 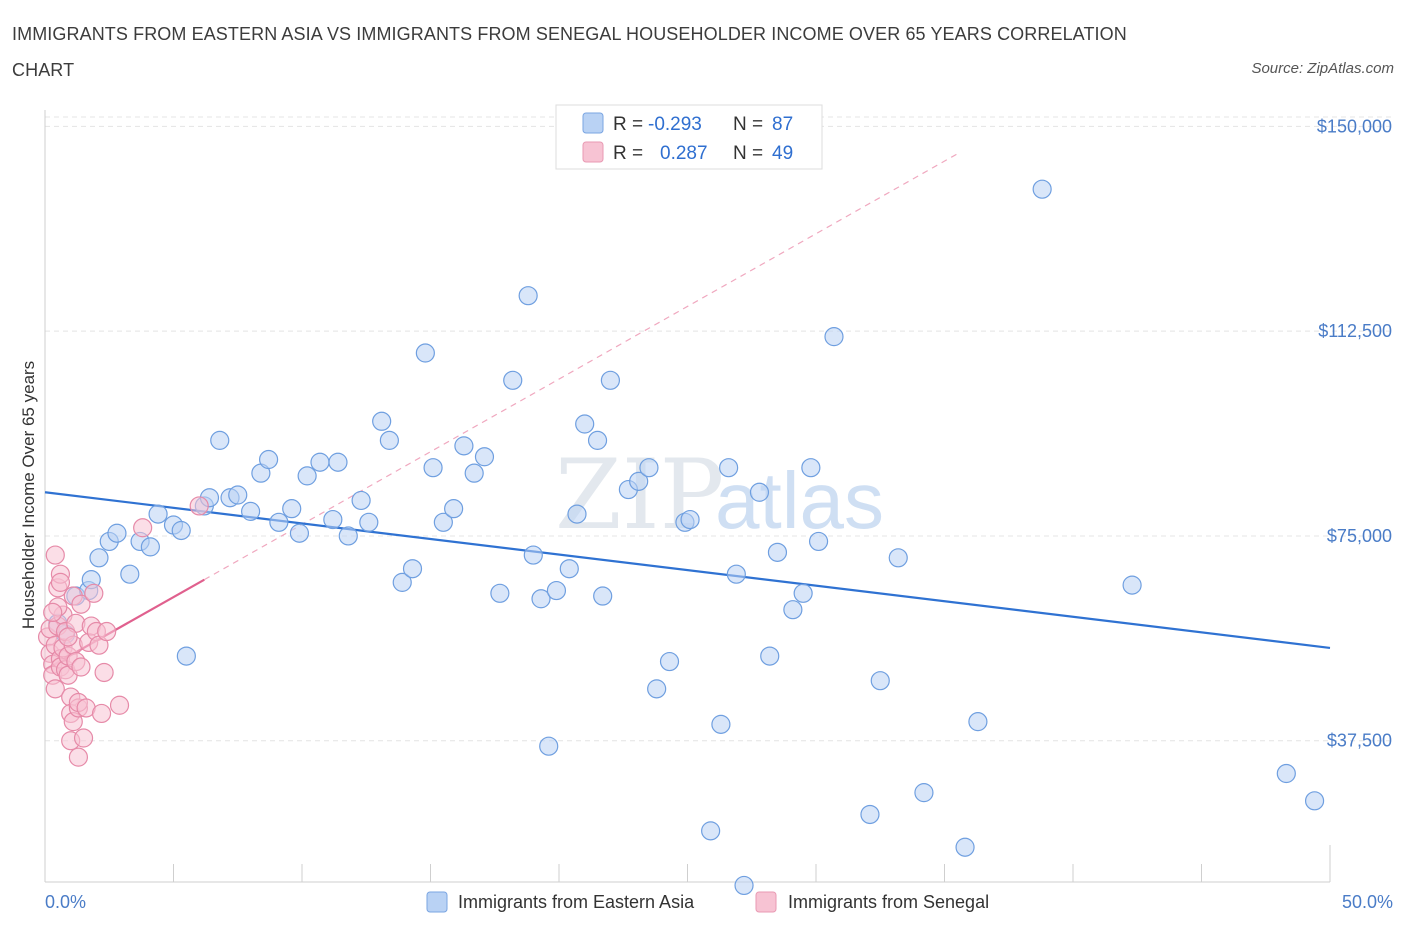 I want to click on bottom-legend-swatch-senegal, so click(x=766, y=902).